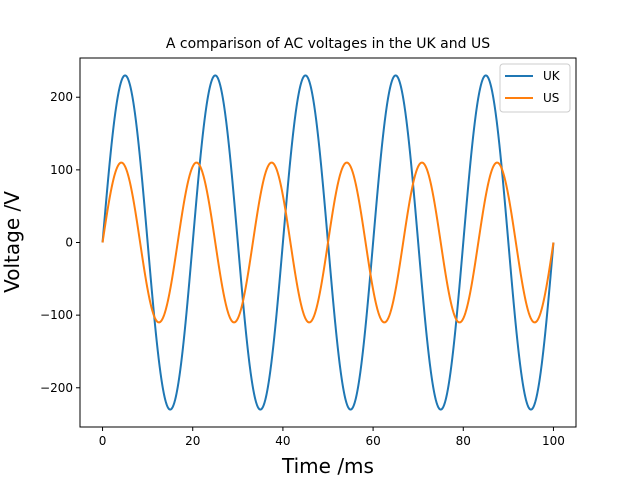 The image size is (640, 480). What do you see at coordinates (372, 441) in the screenshot?
I see `x-tick-label: 60` at bounding box center [372, 441].